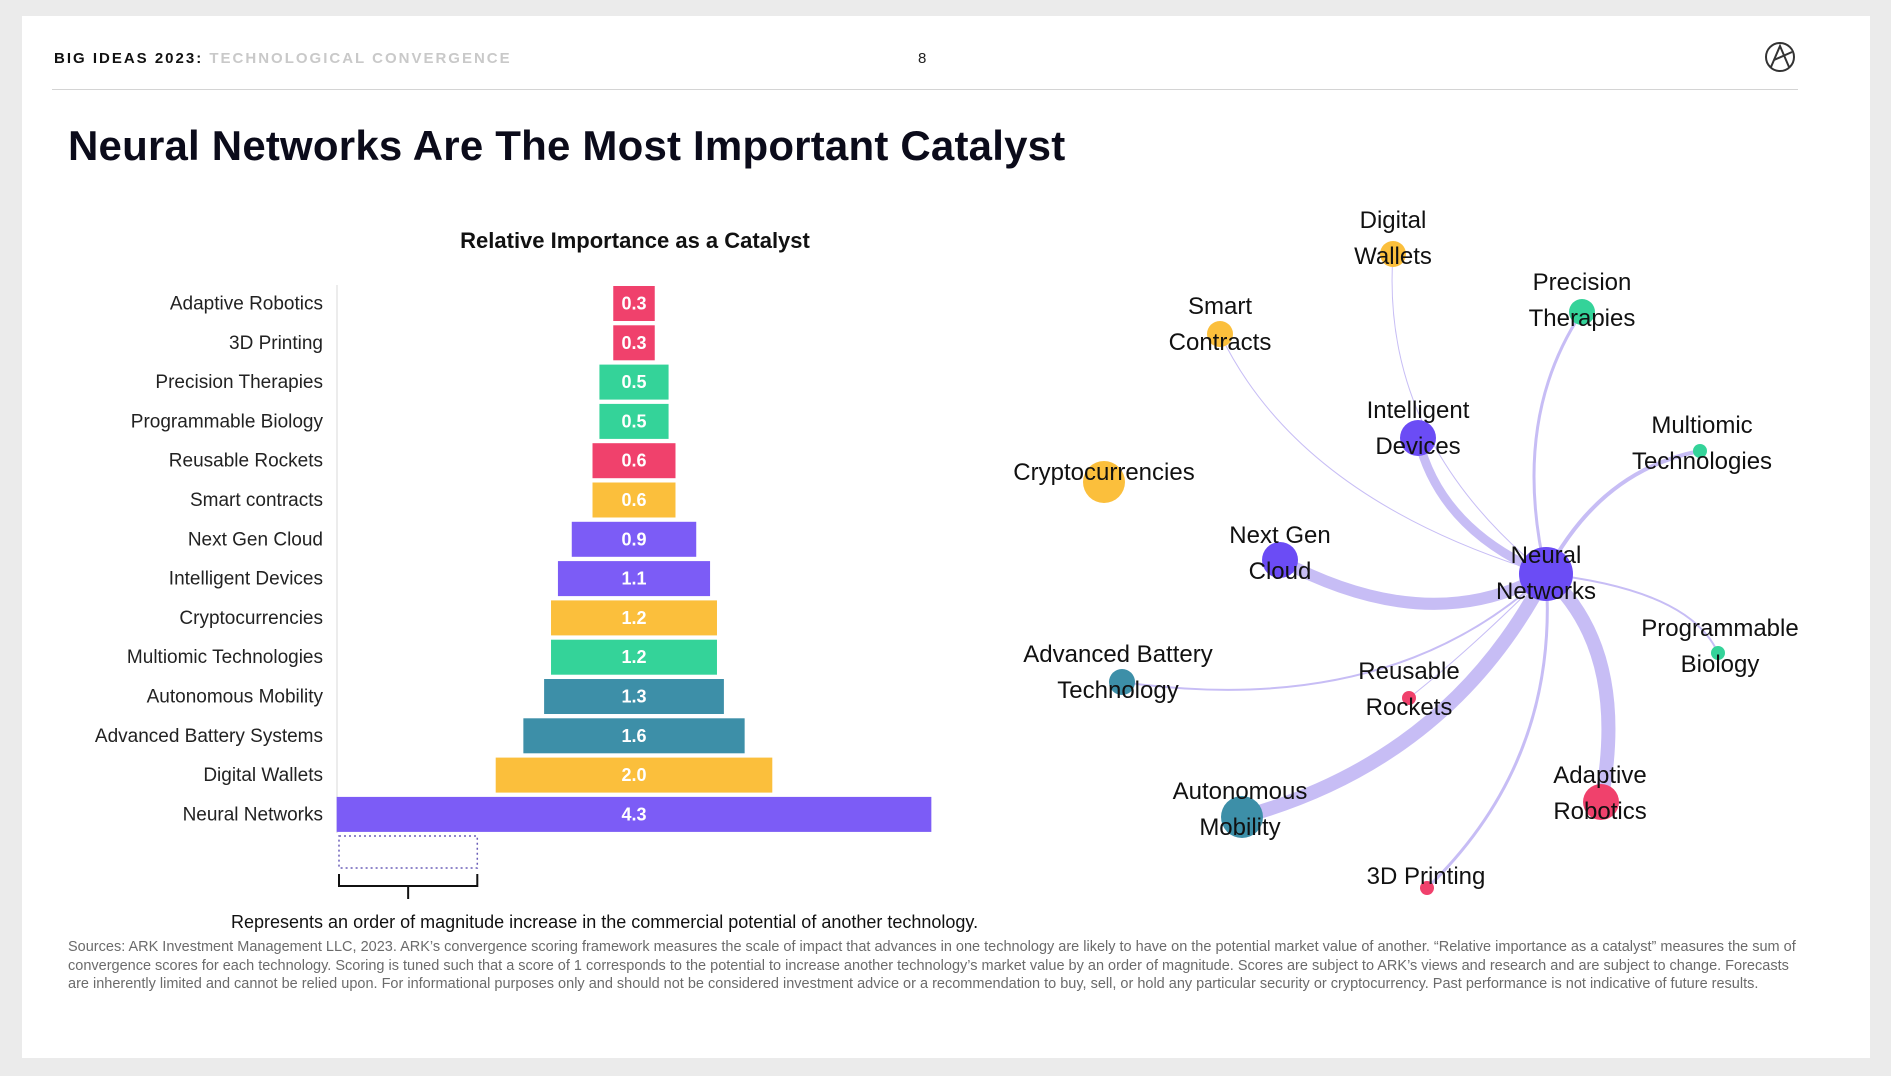 This screenshot has height=1076, width=1891. What do you see at coordinates (227, 421) in the screenshot?
I see `bar-category-label: Programmable Biology` at bounding box center [227, 421].